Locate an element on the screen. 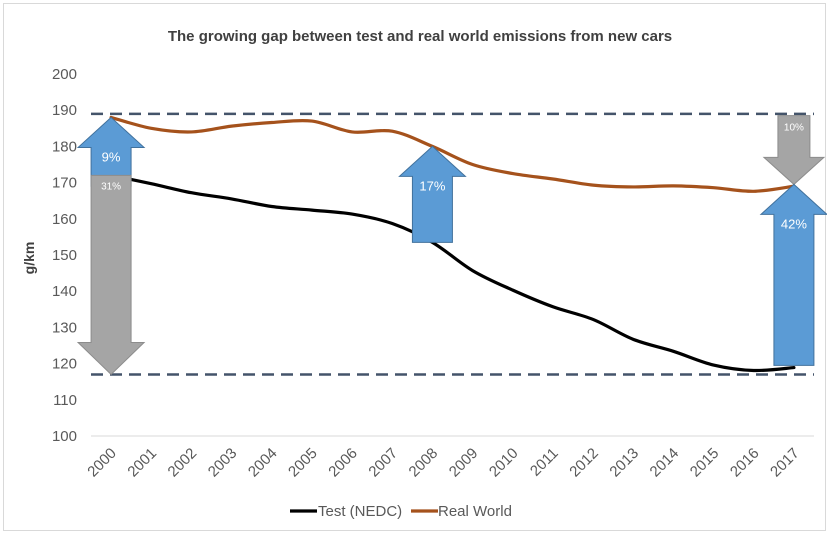  arrow-label: 10% is located at coordinates (794, 128).